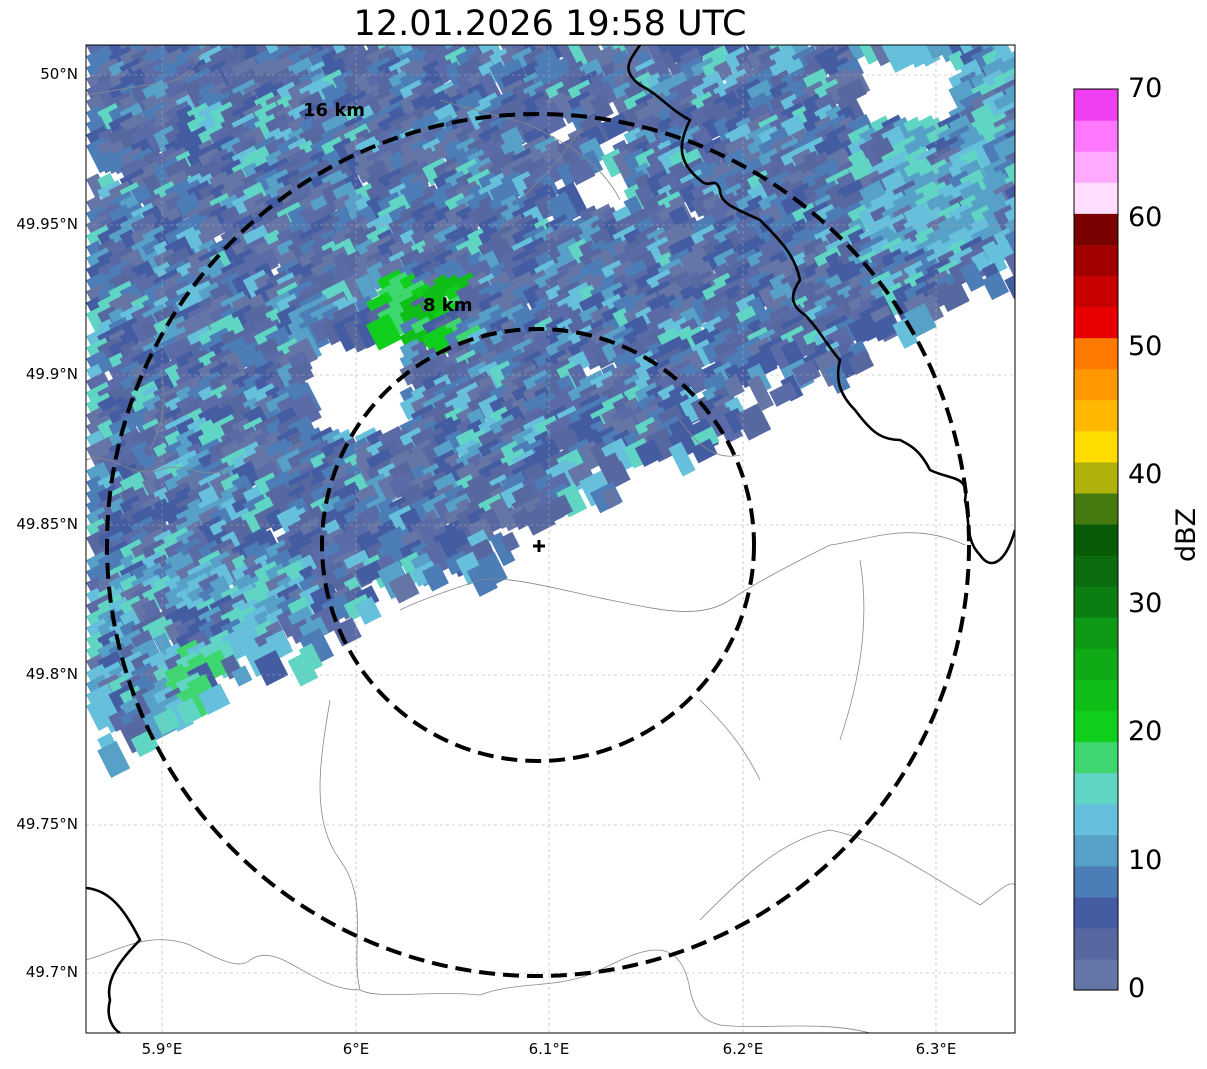 This screenshot has width=1207, height=1069. Describe the element at coordinates (1145, 474) in the screenshot. I see `colorbar-tick-40: 40` at that location.